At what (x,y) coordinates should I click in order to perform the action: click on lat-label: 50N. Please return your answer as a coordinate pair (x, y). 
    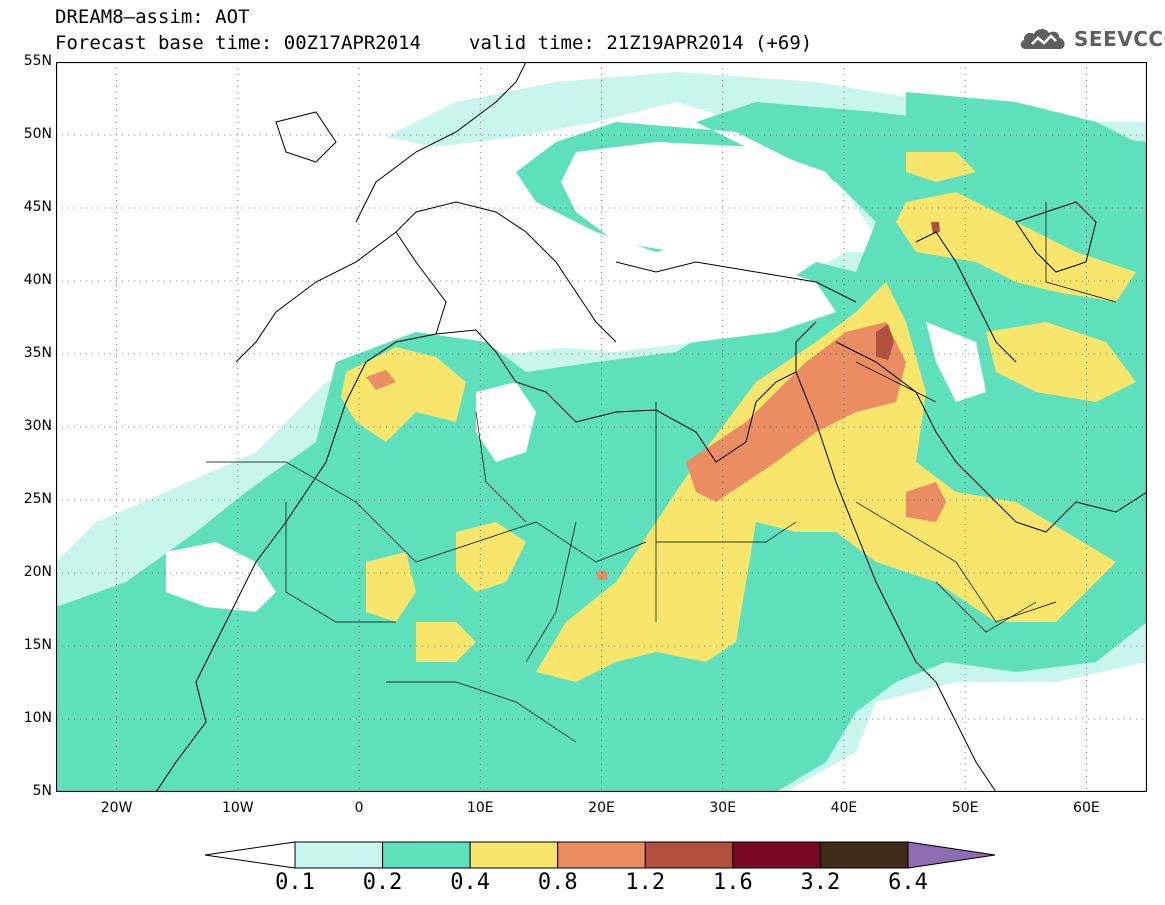
    Looking at the image, I should click on (37, 134).